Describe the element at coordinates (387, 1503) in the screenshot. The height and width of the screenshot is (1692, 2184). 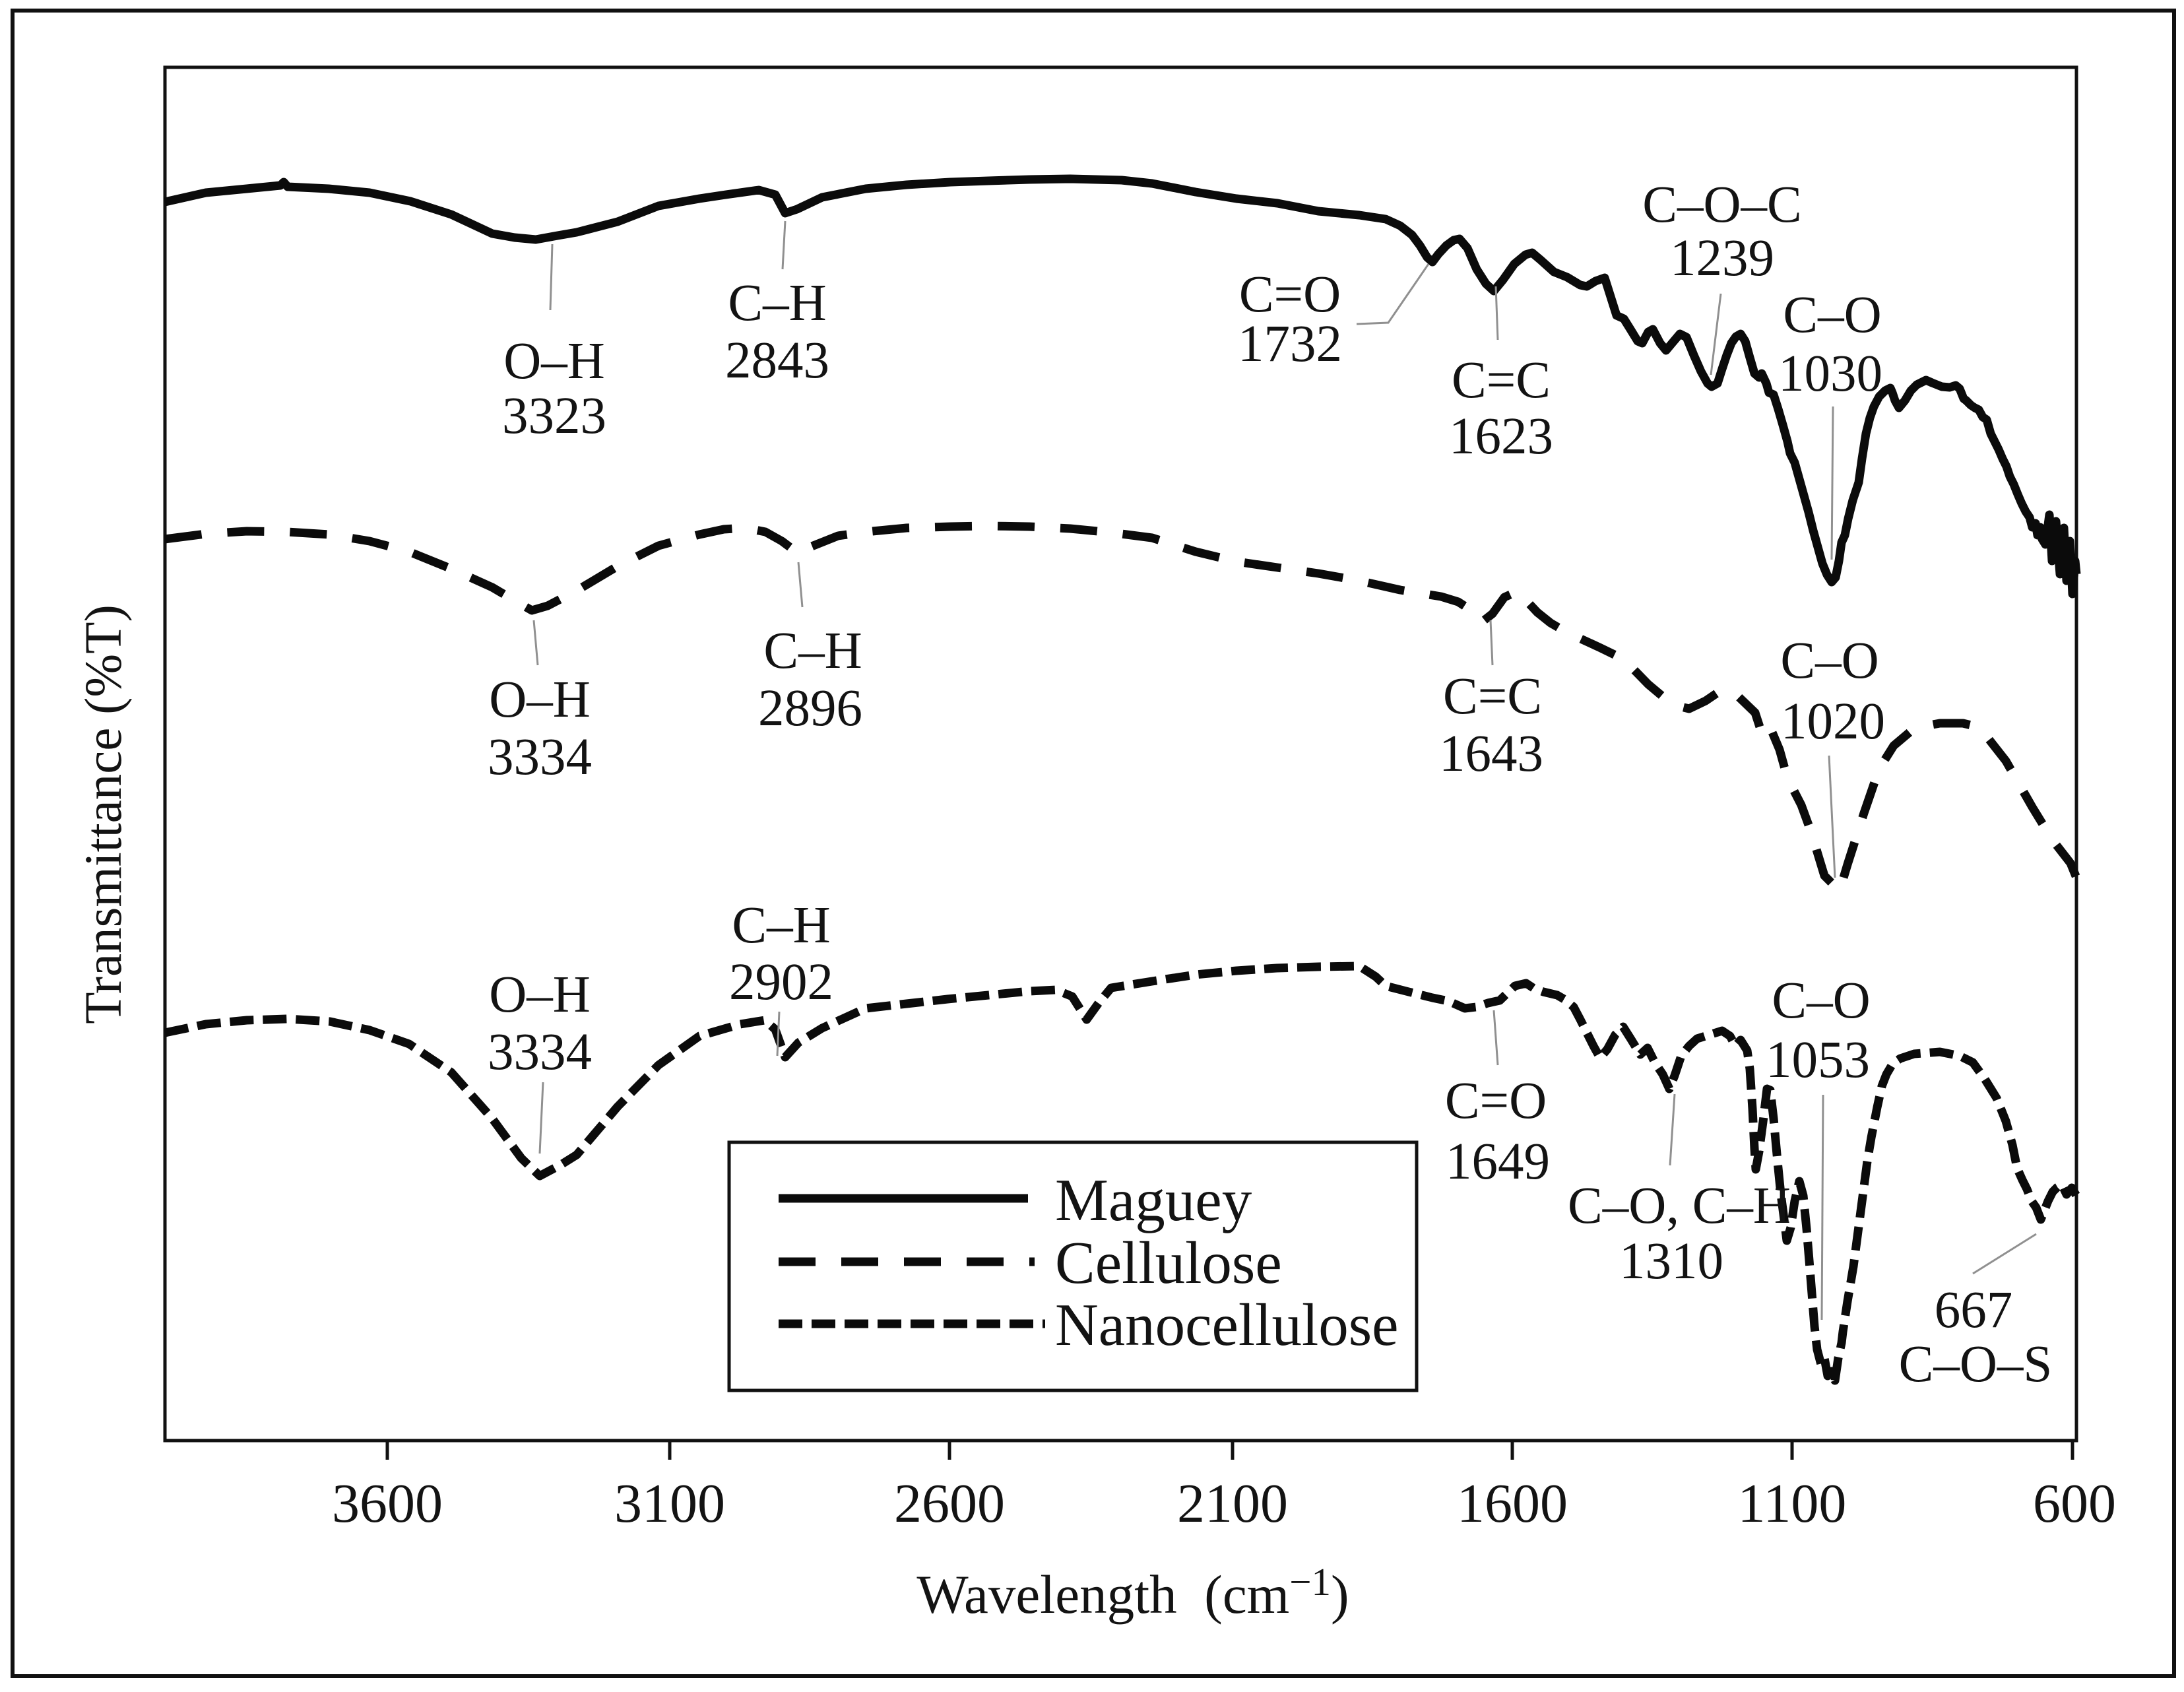
I see `svg-text: 3600` at that location.